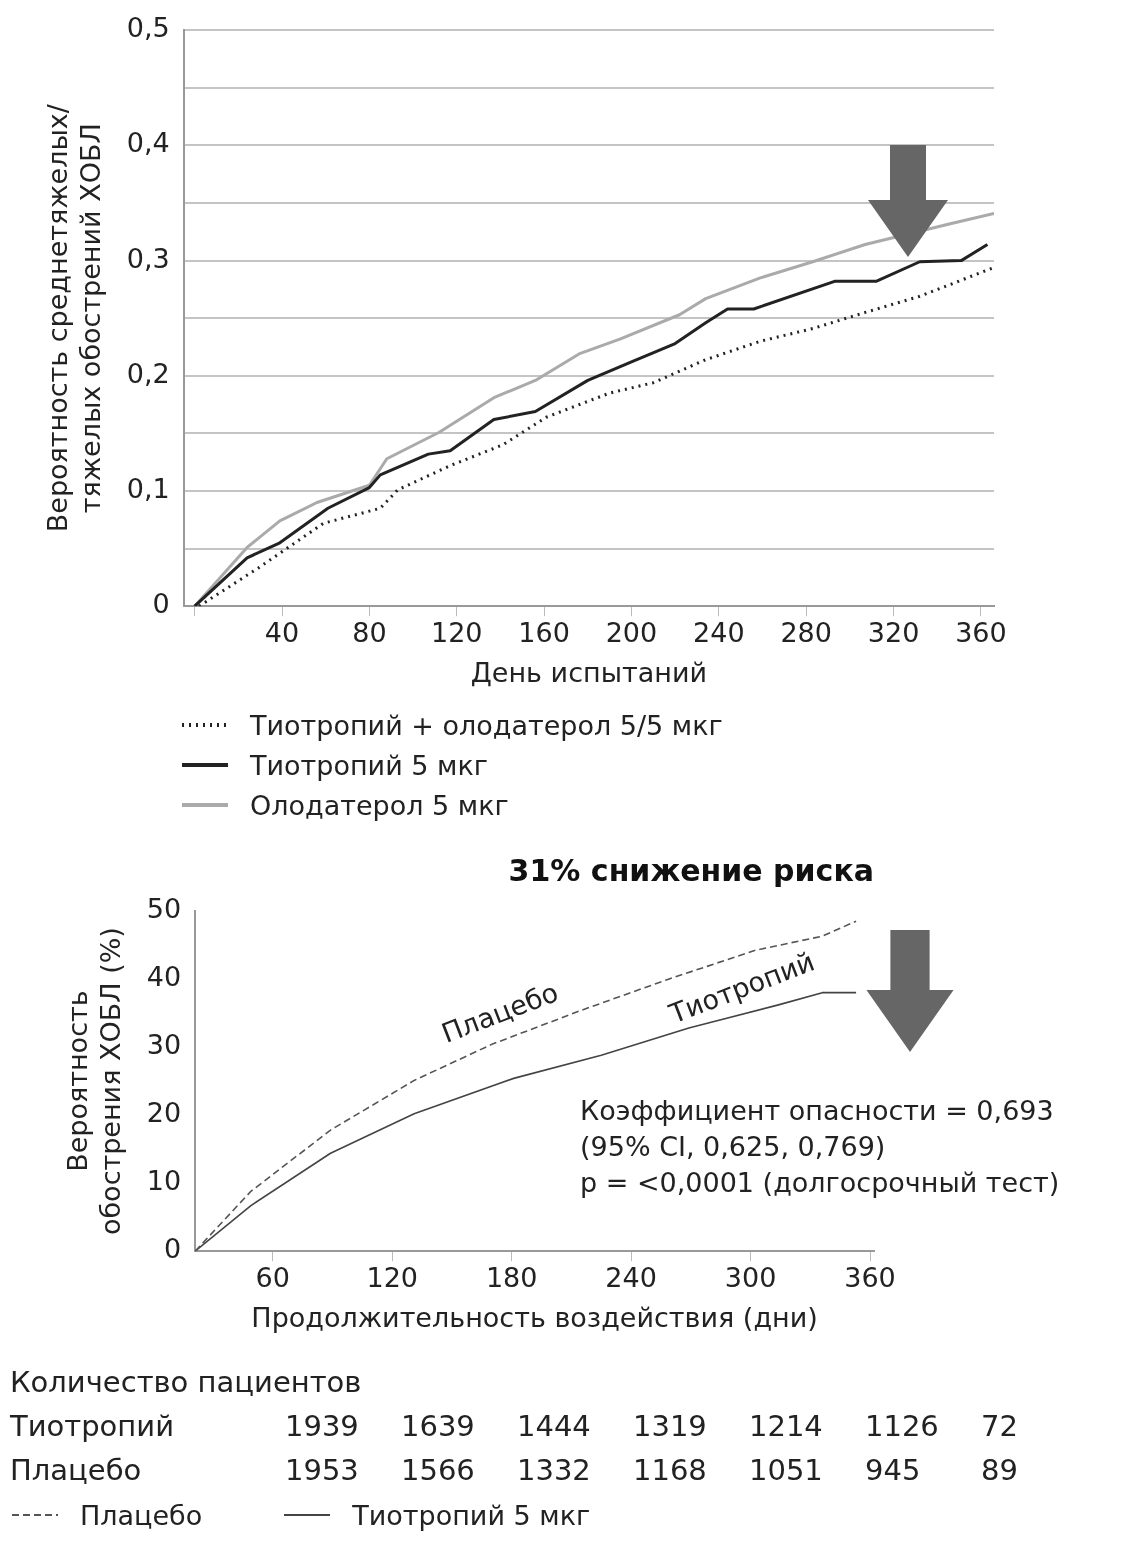 The height and width of the screenshot is (1550, 1122). What do you see at coordinates (511, 1278) in the screenshot?
I see `x-tick-label: 180` at bounding box center [511, 1278].